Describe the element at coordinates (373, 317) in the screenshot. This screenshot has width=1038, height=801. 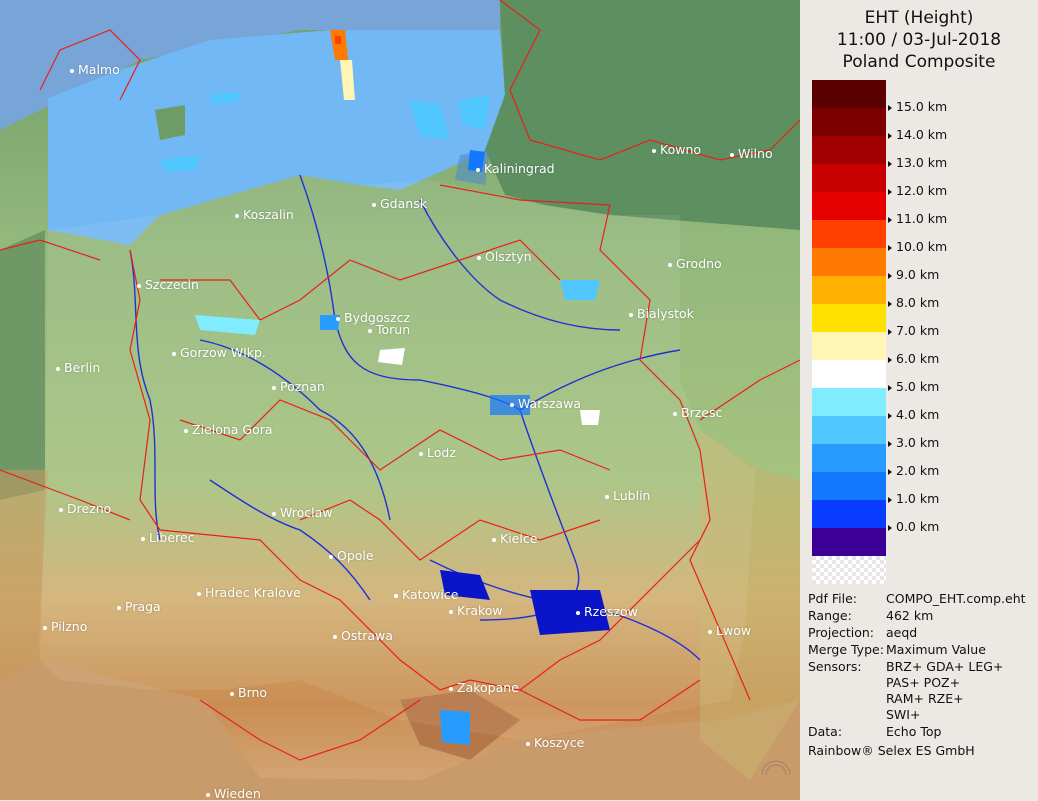
I see `city-bydgoszcz: Bydgoszcz` at that location.